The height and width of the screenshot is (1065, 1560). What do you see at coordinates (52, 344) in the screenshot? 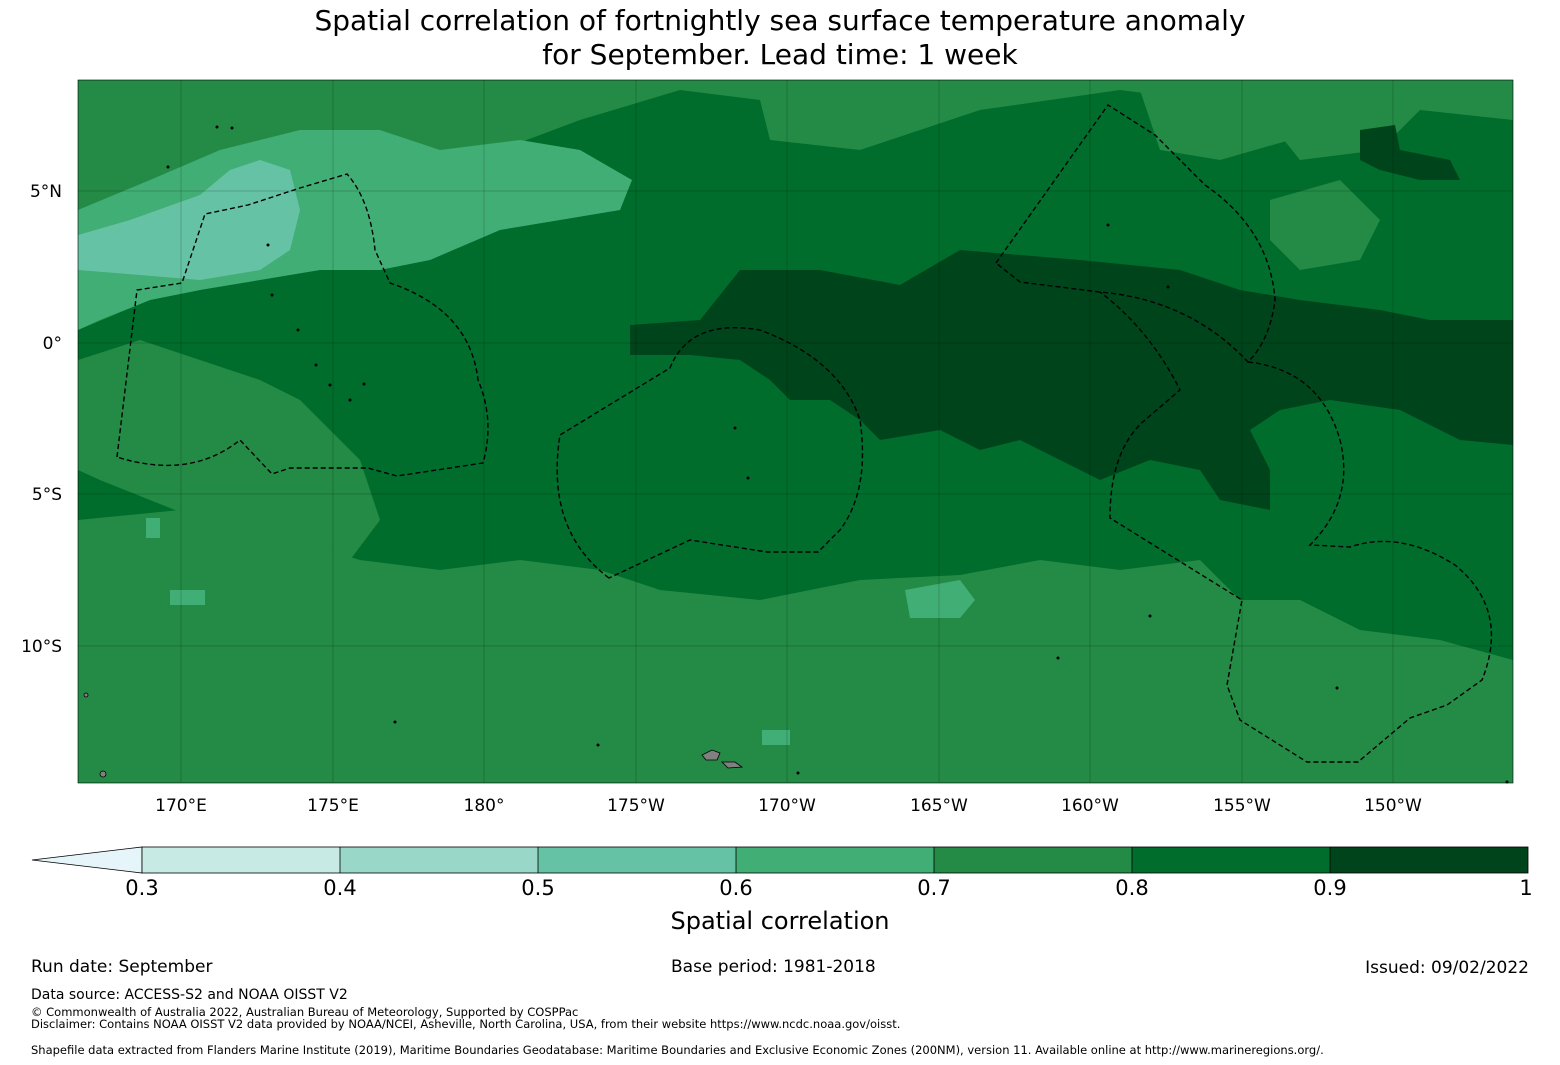
I see `lat-label: 0°` at bounding box center [52, 344].